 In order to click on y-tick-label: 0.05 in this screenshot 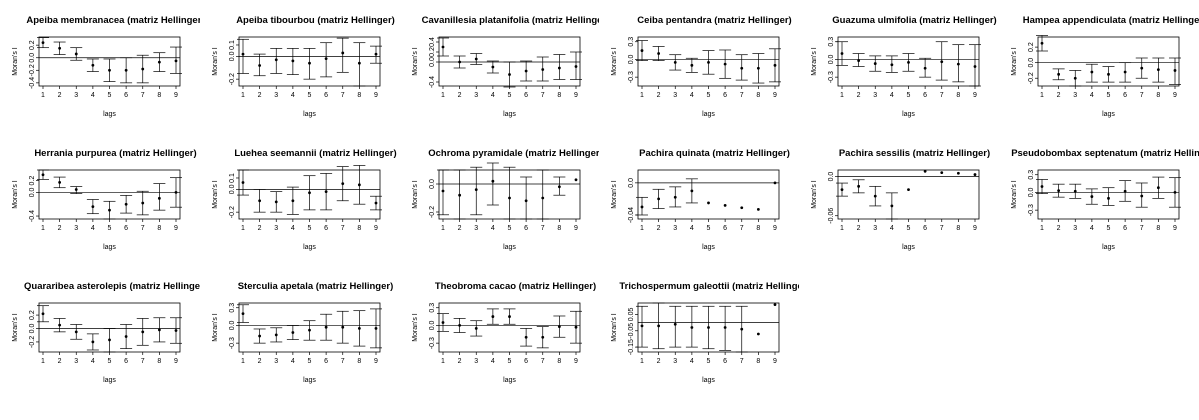, I will do `click(631, 315)`.